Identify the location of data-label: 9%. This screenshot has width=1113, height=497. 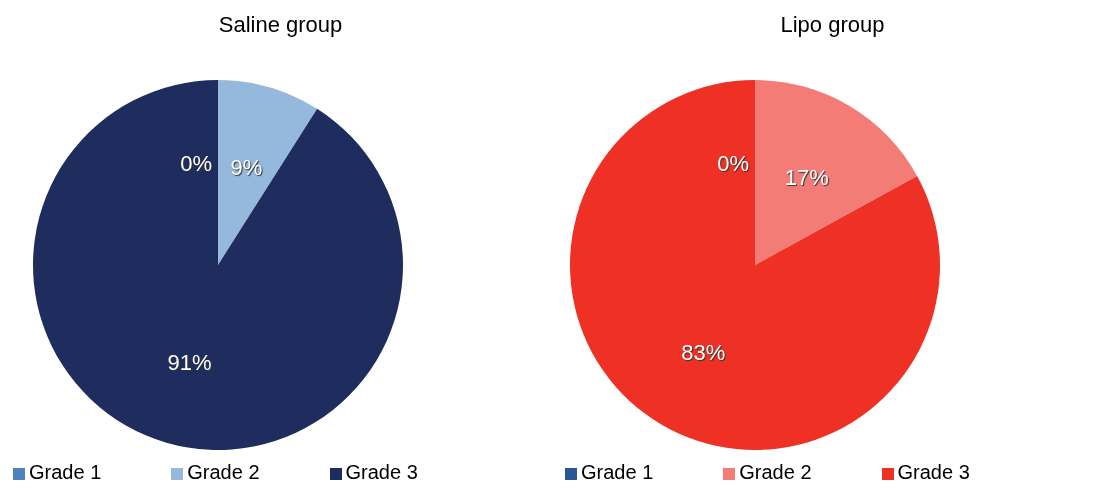
(246, 167).